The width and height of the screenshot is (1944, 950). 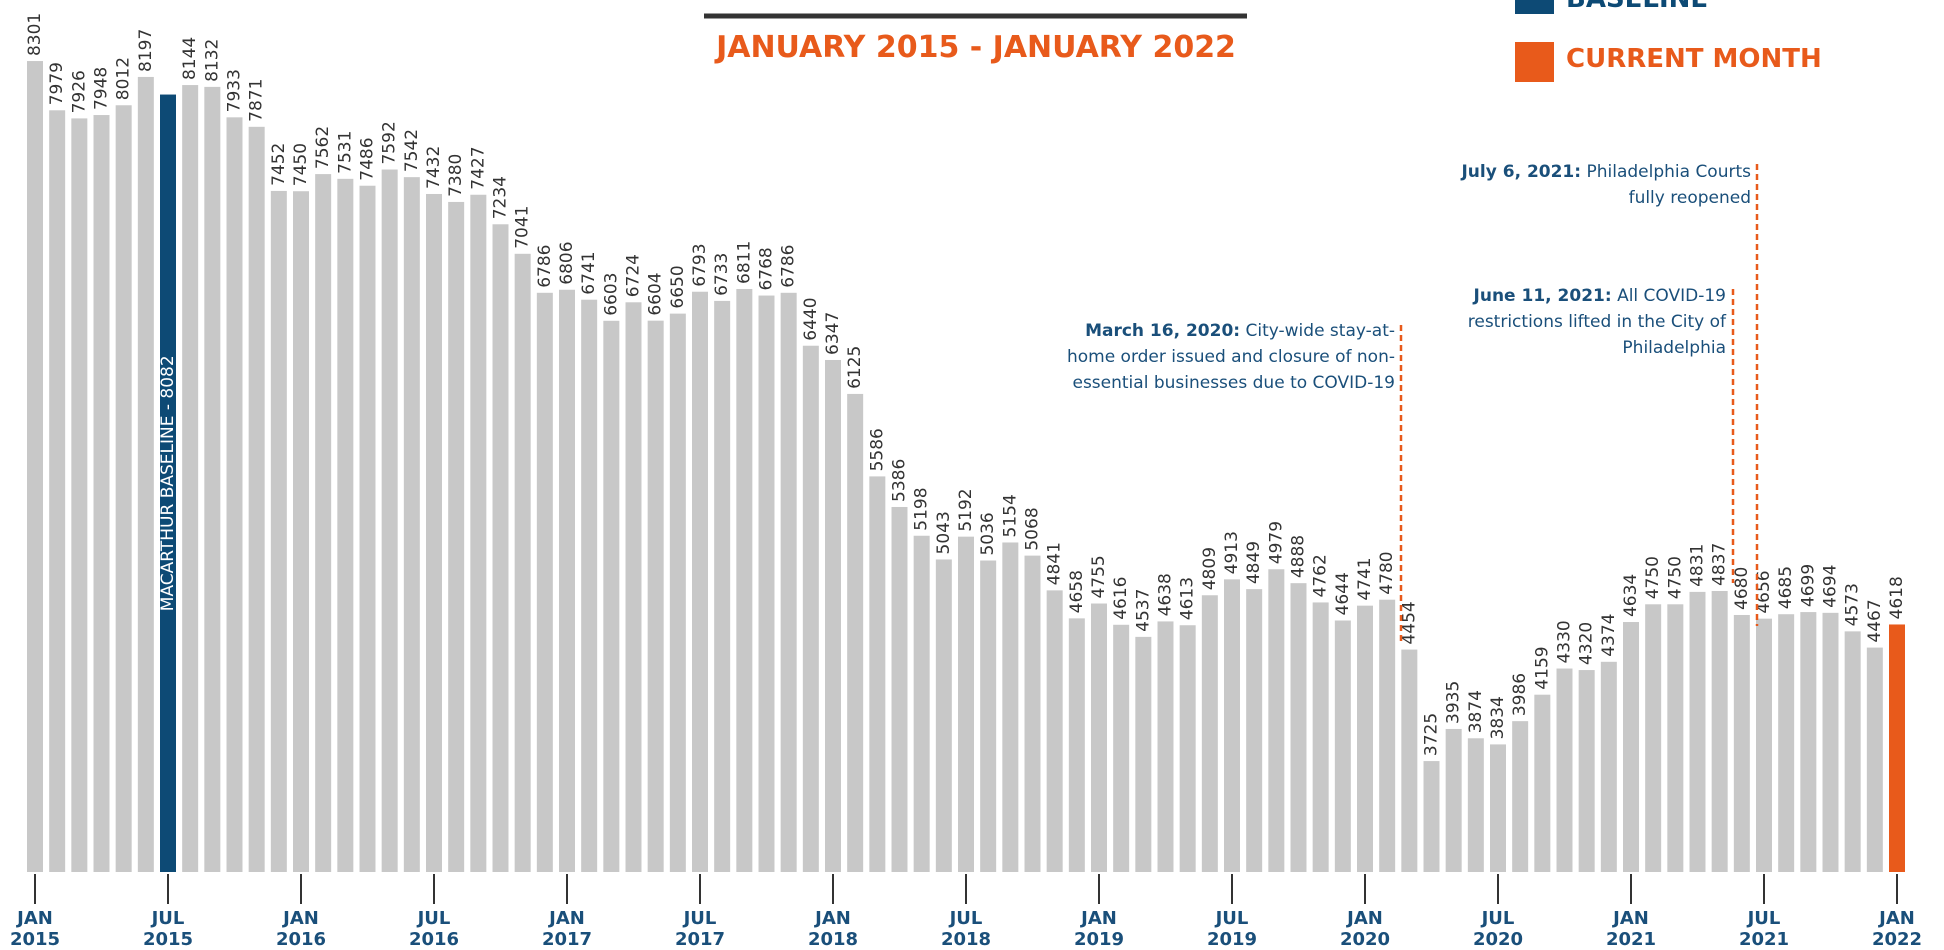 I want to click on value-label: 6650, so click(x=678, y=286).